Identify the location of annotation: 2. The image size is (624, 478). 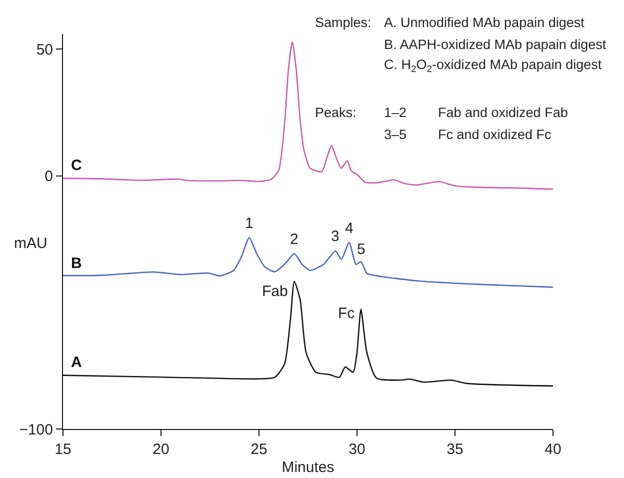
(294, 239).